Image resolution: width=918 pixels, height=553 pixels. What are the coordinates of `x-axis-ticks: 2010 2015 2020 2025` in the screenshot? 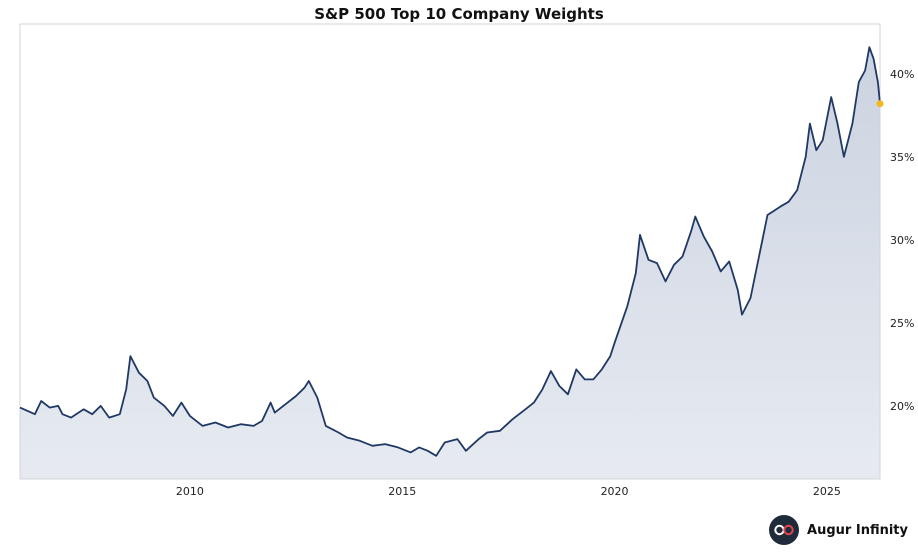 It's located at (508, 491).